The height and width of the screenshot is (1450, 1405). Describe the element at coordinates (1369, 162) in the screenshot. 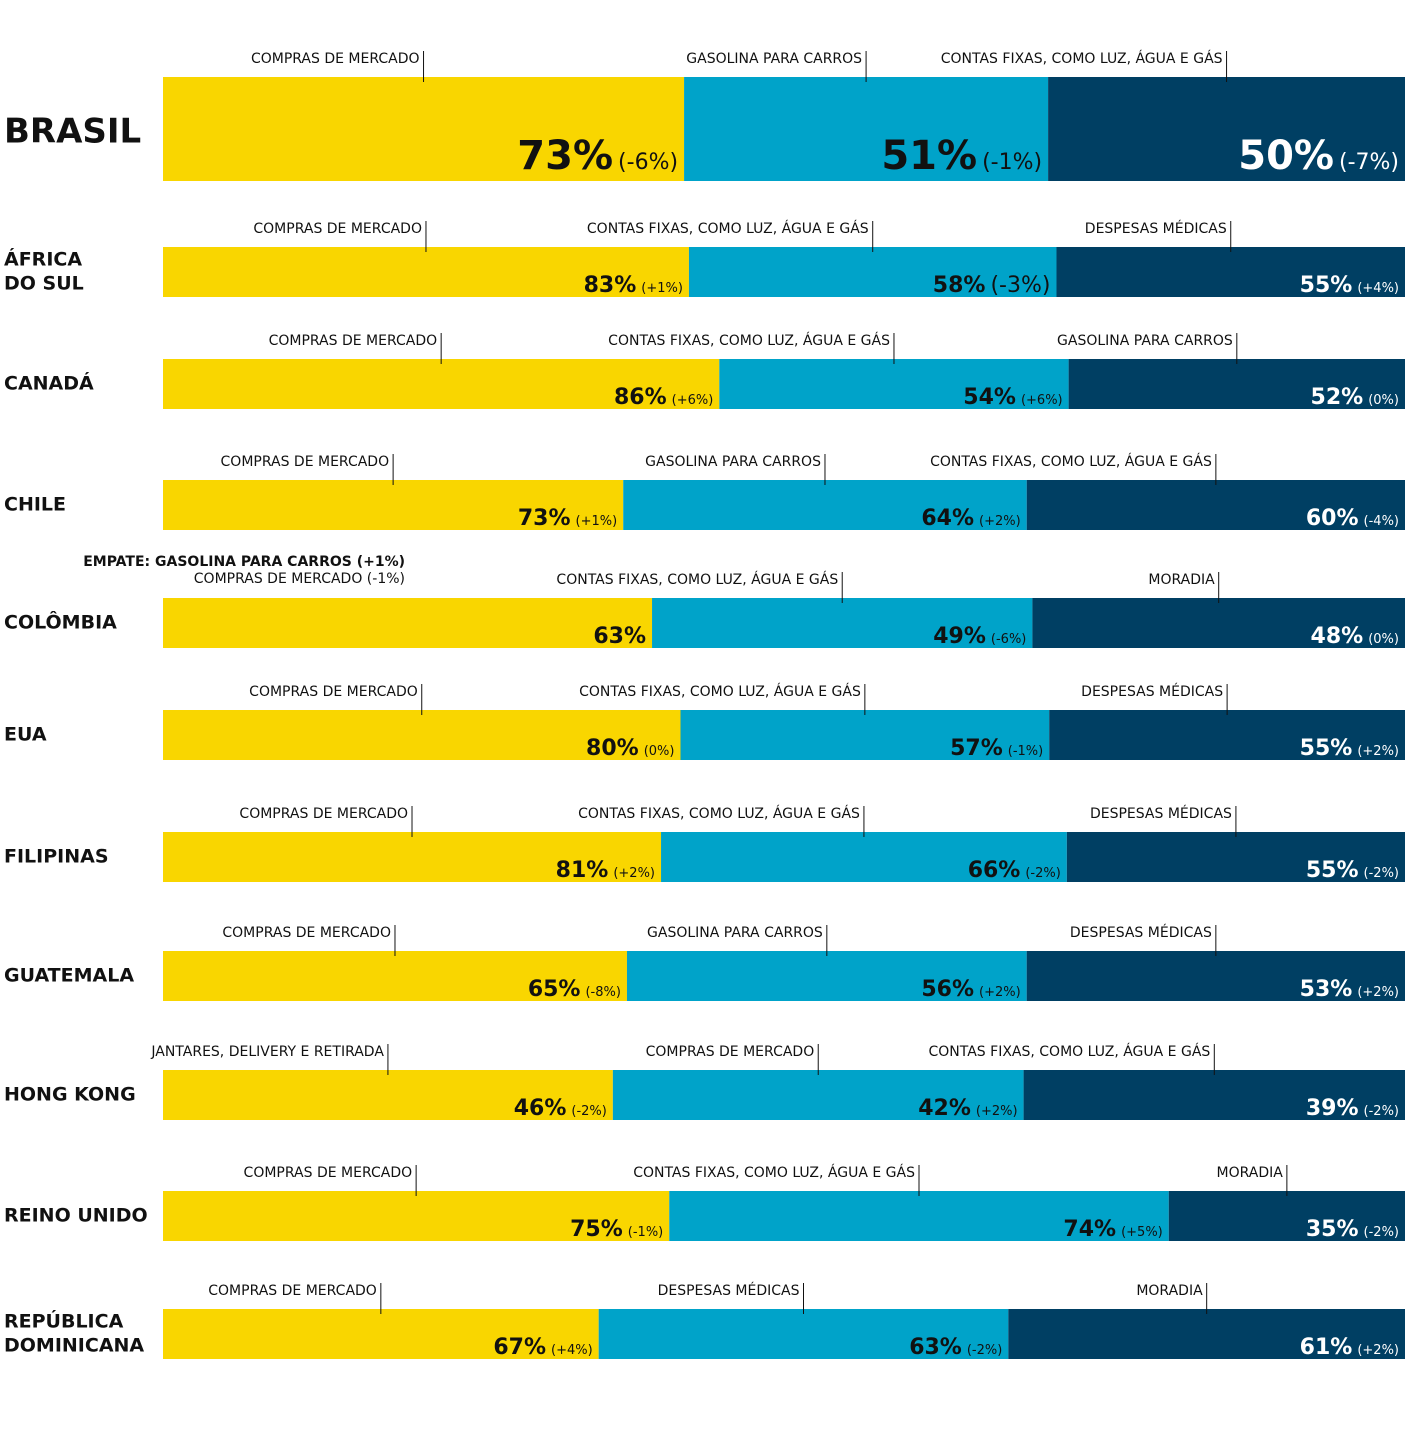

I see `change-label: (-7%)` at that location.